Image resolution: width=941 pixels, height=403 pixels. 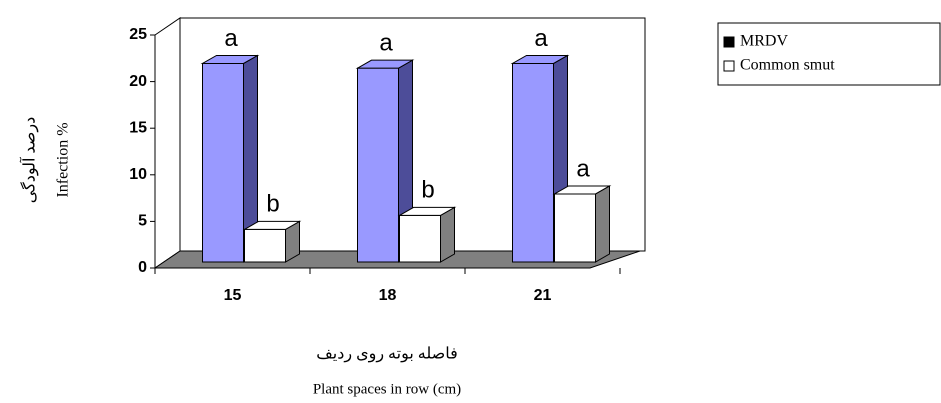 I want to click on legend-label: MRDV, so click(x=764, y=41).